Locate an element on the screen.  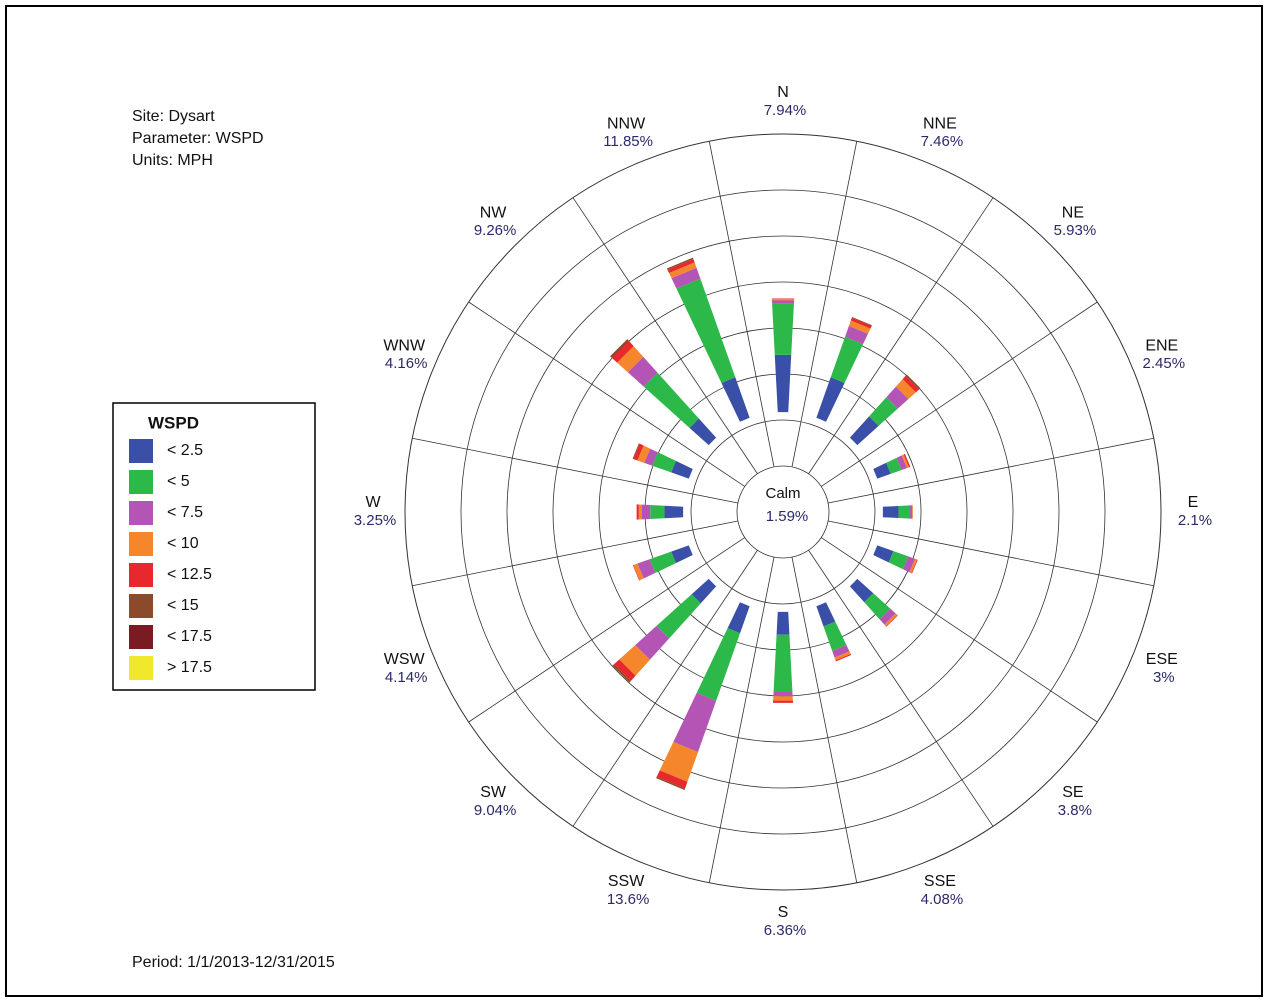
direction-percent: 7.94% is located at coordinates (785, 110).